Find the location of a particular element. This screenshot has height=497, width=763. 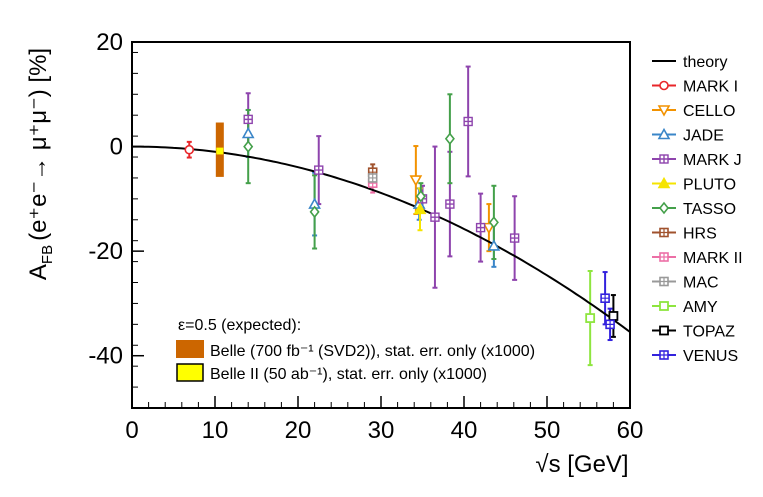

legend-venus-marker-plus is located at coordinates (664, 355).